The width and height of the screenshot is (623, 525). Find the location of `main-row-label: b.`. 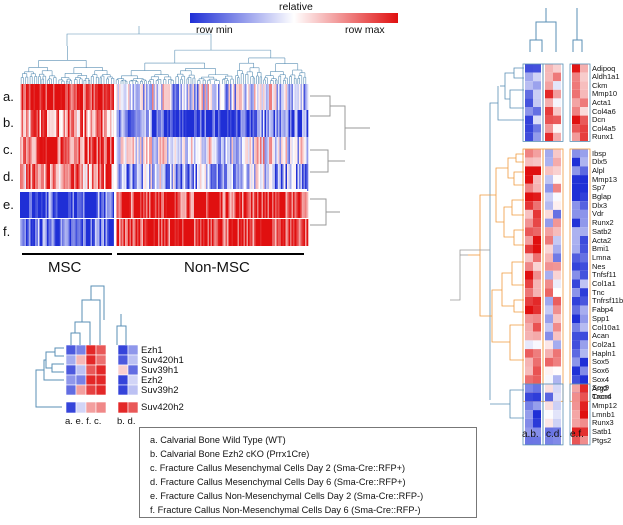

main-row-label: b. is located at coordinates (8, 122).